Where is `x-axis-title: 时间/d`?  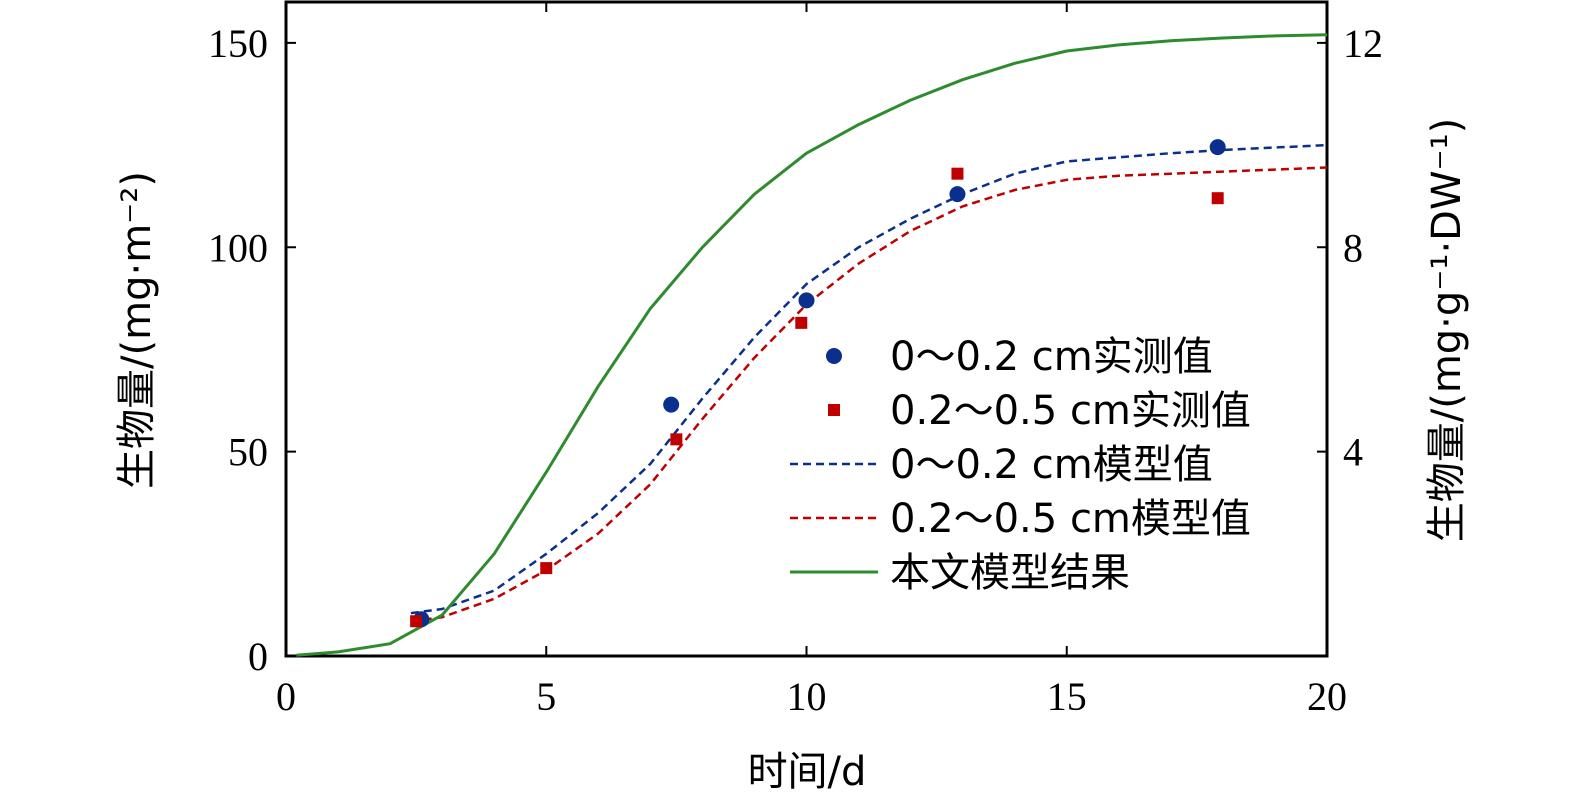
x-axis-title: 时间/d is located at coordinates (807, 772).